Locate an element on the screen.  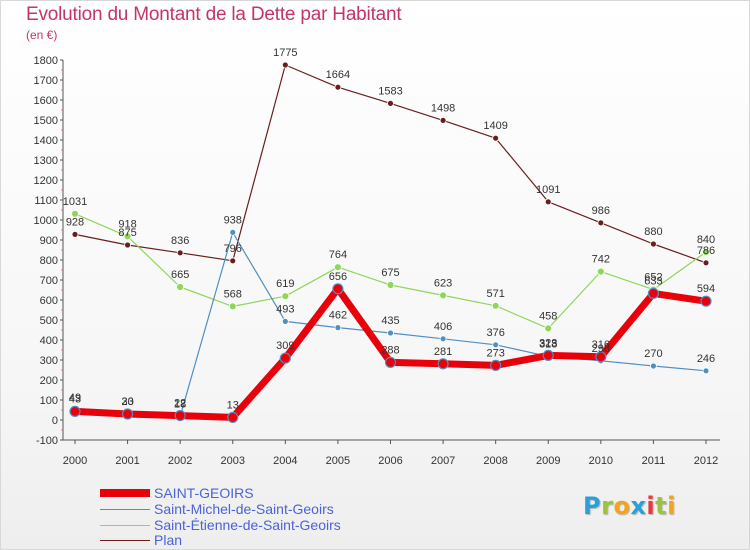
proxiti-logo: Proxiti is located at coordinates (629, 506).